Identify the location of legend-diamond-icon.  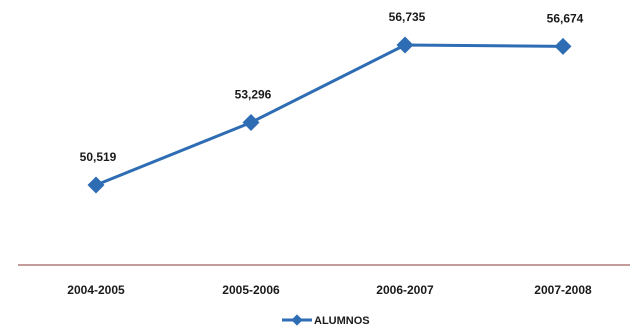
(297, 320).